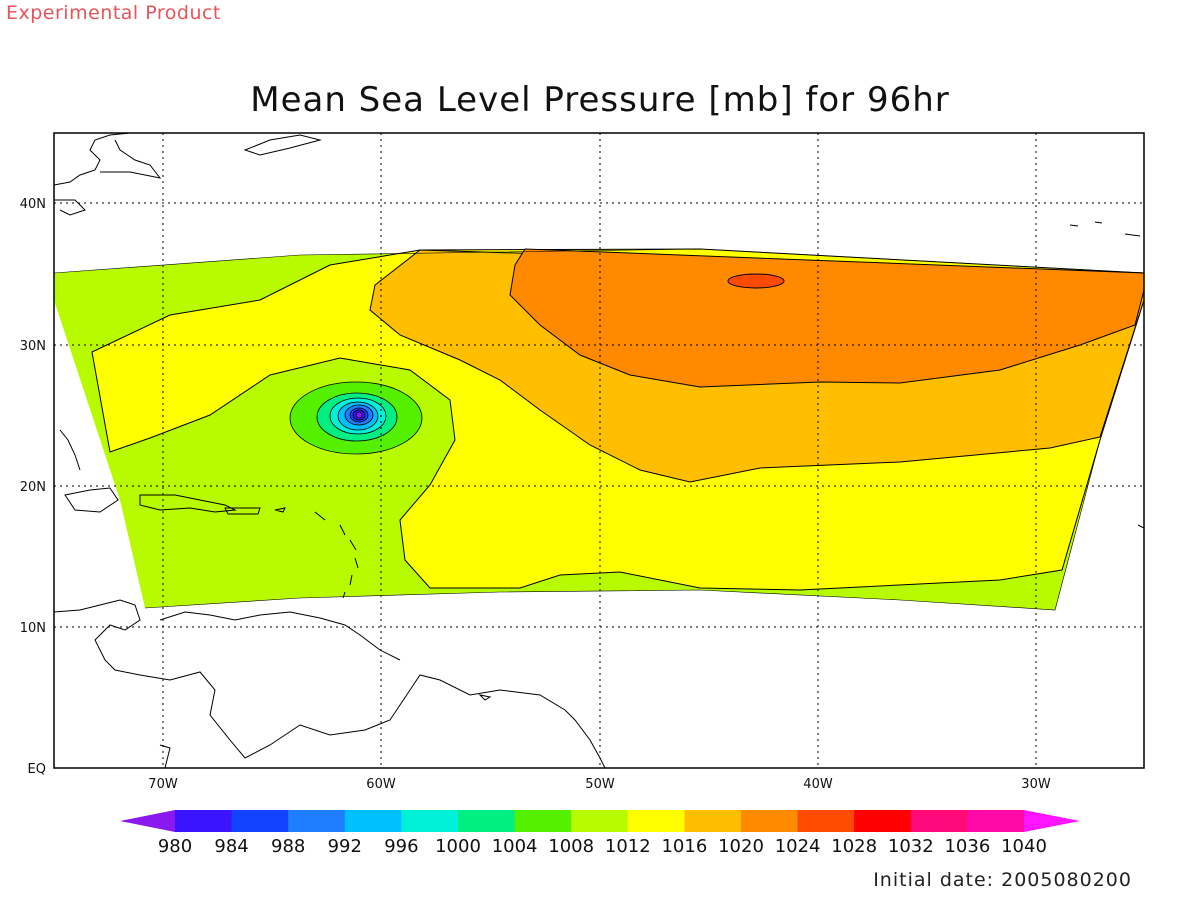 The width and height of the screenshot is (1200, 900). Describe the element at coordinates (113, 13) in the screenshot. I see `experimental-product-label: Experimental Product` at that location.